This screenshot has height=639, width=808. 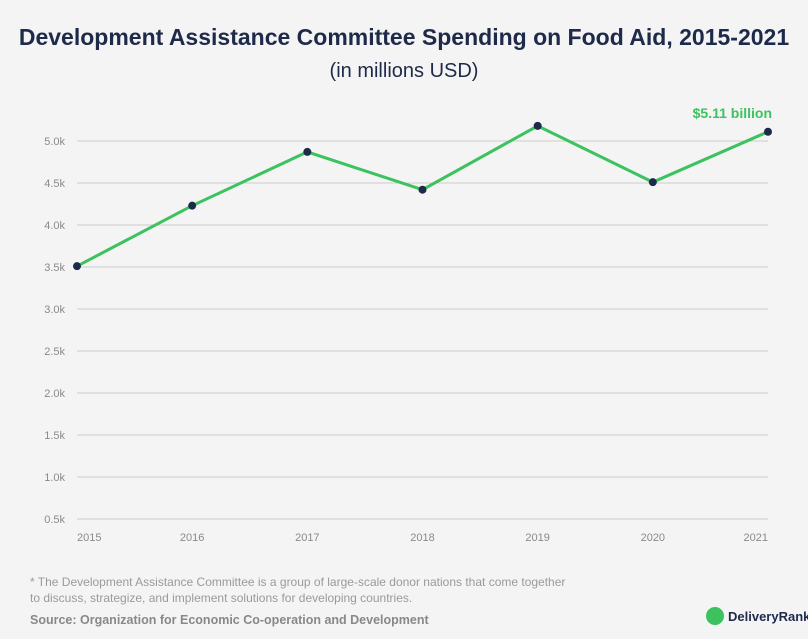 What do you see at coordinates (422, 538) in the screenshot?
I see `x-tick-label: 2018` at bounding box center [422, 538].